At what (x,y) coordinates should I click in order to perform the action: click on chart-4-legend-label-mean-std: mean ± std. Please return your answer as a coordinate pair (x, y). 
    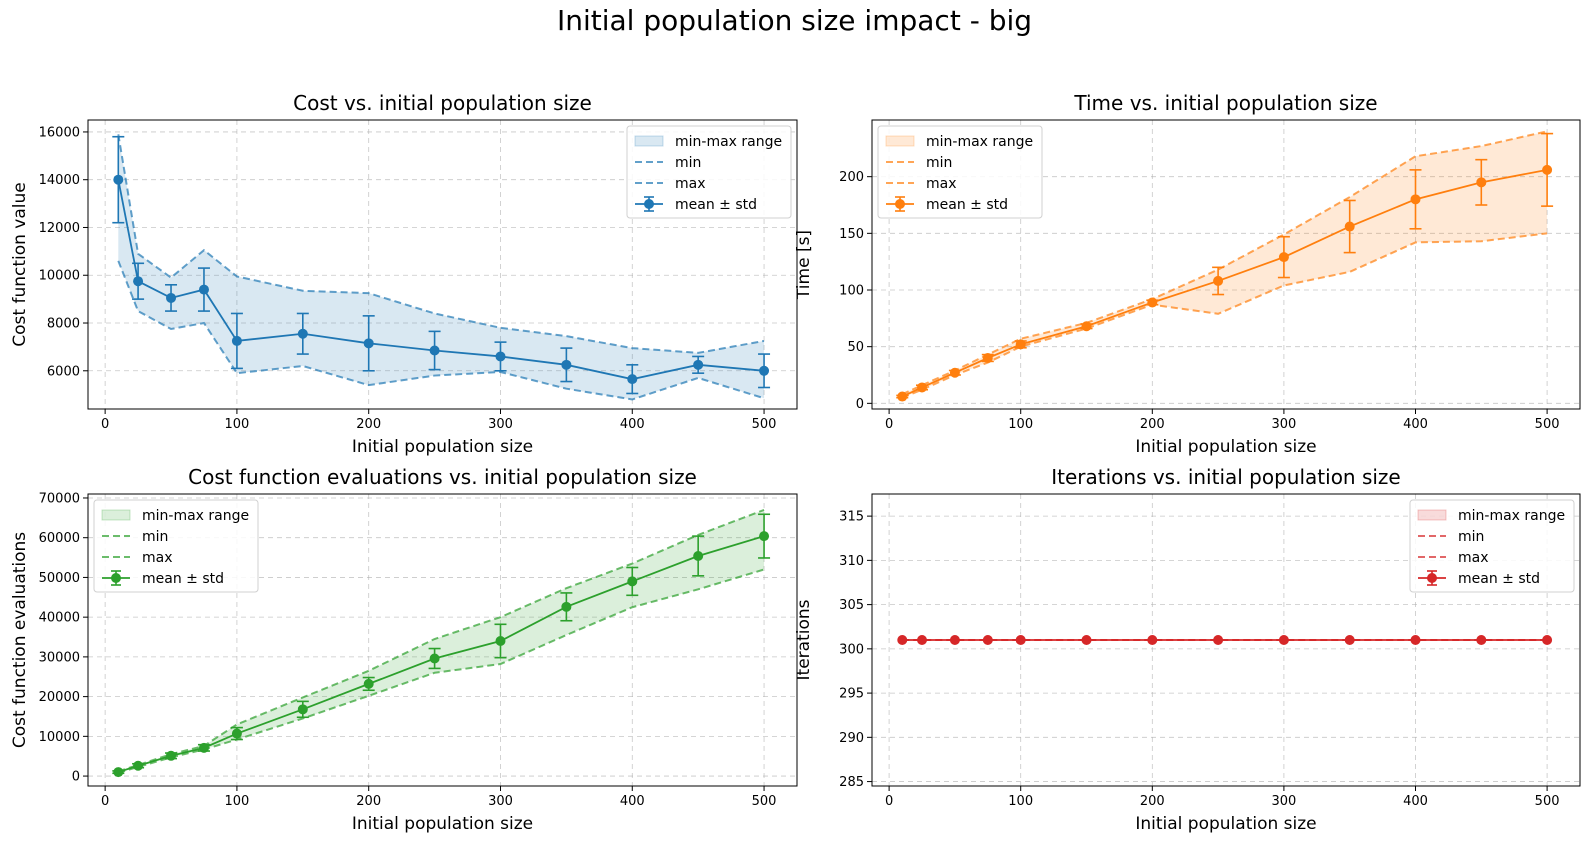
    Looking at the image, I should click on (1499, 579).